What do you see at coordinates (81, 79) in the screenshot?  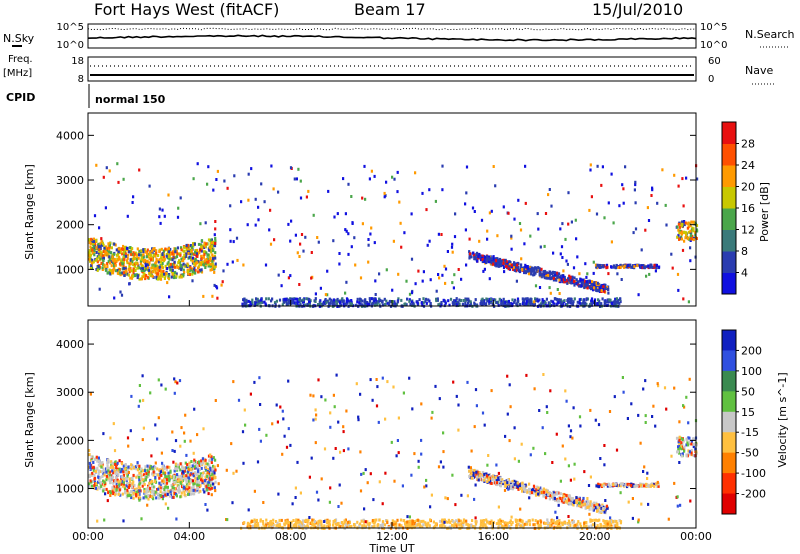 I see `freq-tick-bottom: 8` at bounding box center [81, 79].